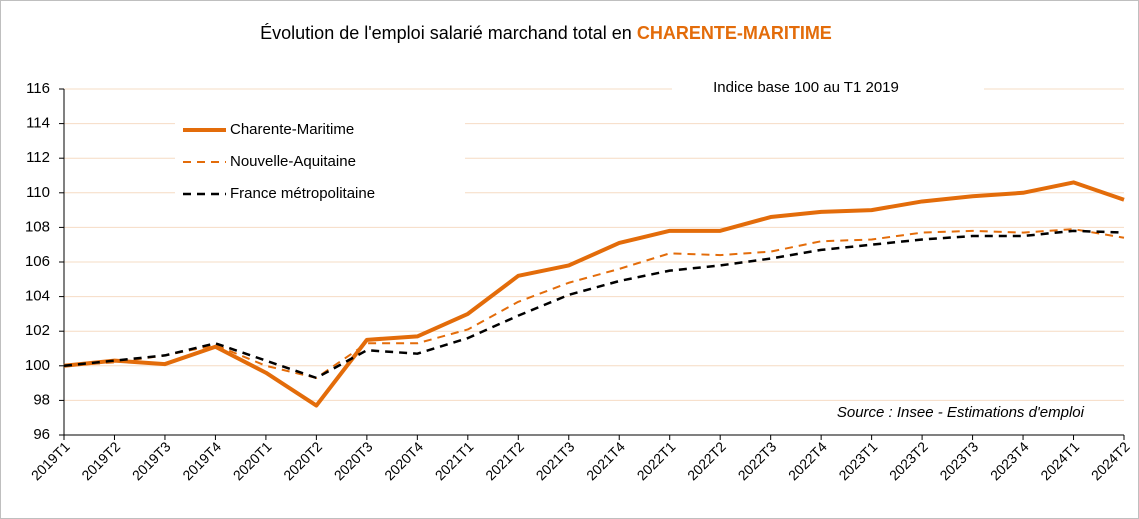 The width and height of the screenshot is (1139, 519). I want to click on source: Source : Insee - Estimations d'emploi, so click(961, 412).